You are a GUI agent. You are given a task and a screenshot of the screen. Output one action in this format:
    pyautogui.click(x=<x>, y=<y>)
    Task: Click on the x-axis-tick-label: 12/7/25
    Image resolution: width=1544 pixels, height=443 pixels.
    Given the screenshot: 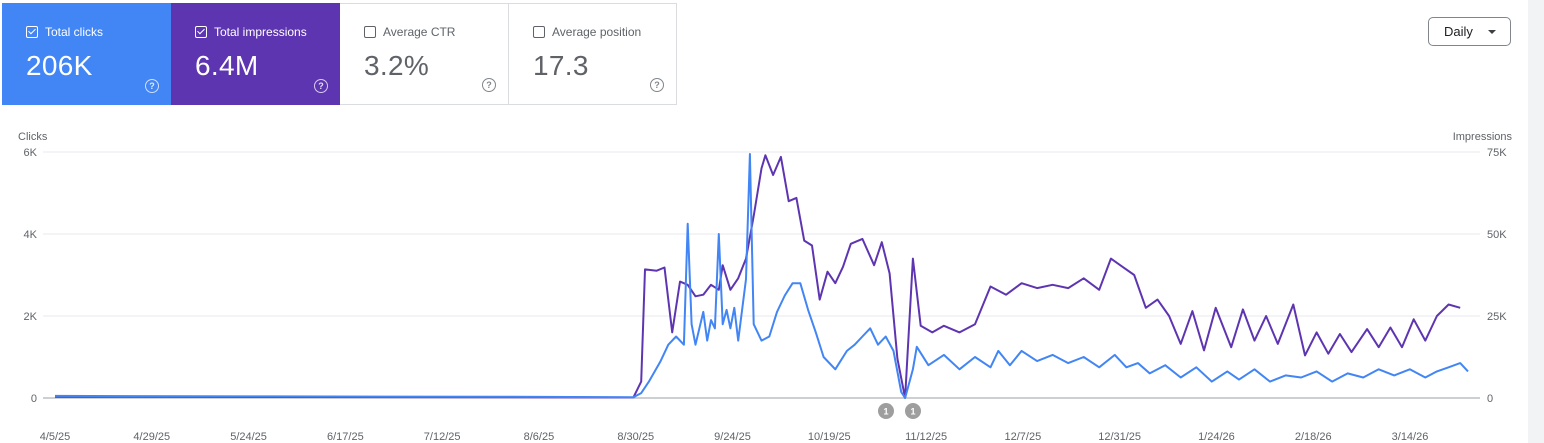 What is the action you would take?
    pyautogui.click(x=1023, y=437)
    